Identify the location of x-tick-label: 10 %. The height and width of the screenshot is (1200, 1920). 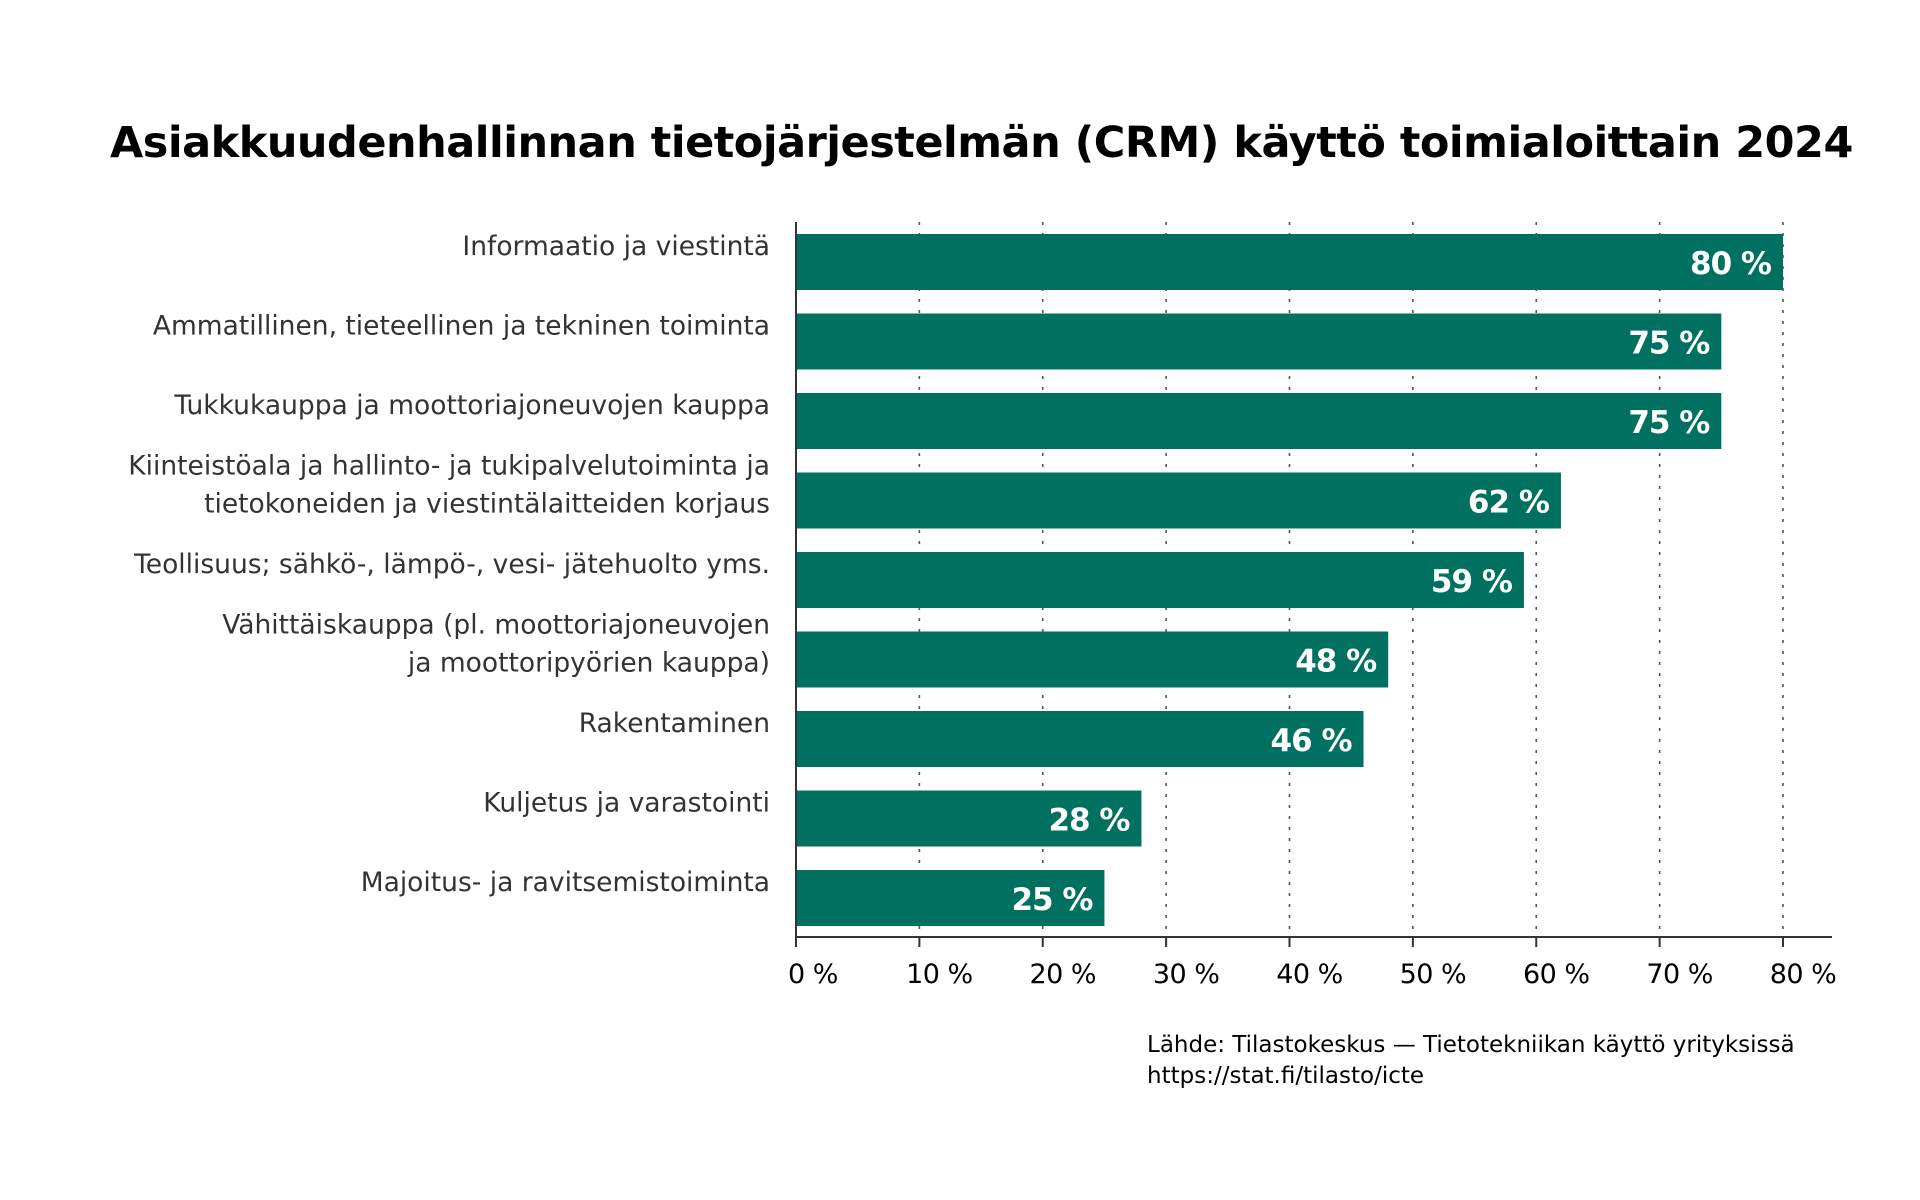
(939, 974).